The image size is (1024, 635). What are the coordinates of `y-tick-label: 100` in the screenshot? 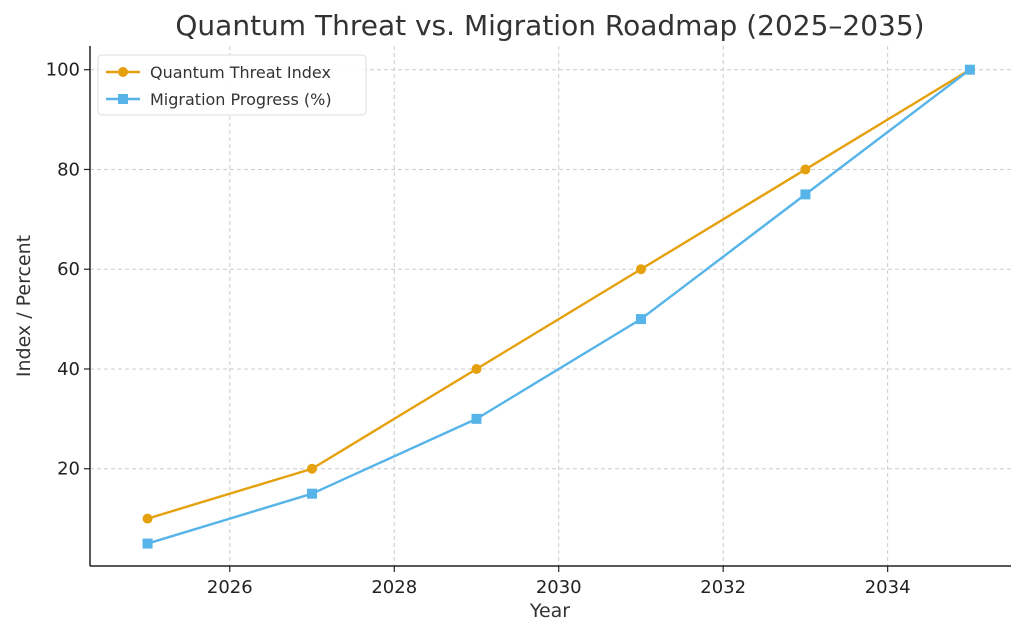 It's located at (63, 70).